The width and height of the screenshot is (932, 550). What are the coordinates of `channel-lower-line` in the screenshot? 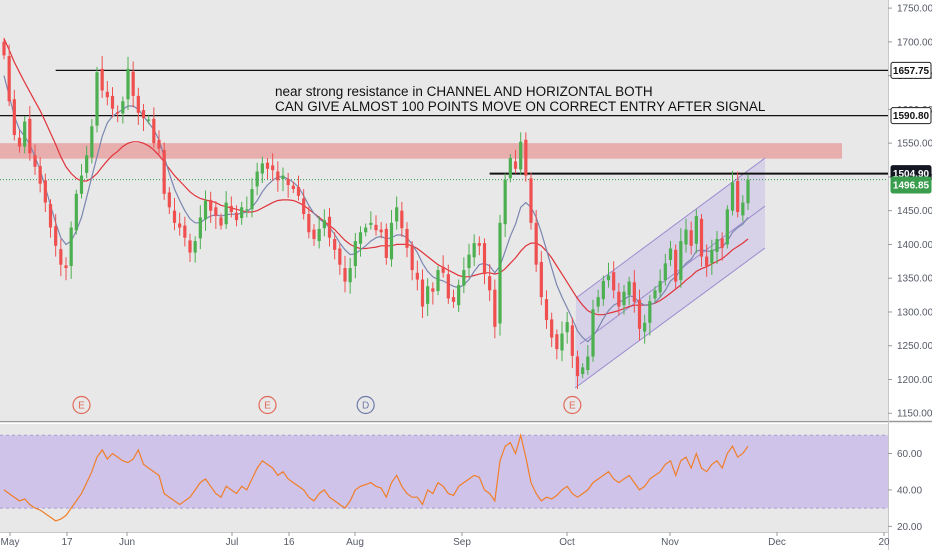 It's located at (670, 318).